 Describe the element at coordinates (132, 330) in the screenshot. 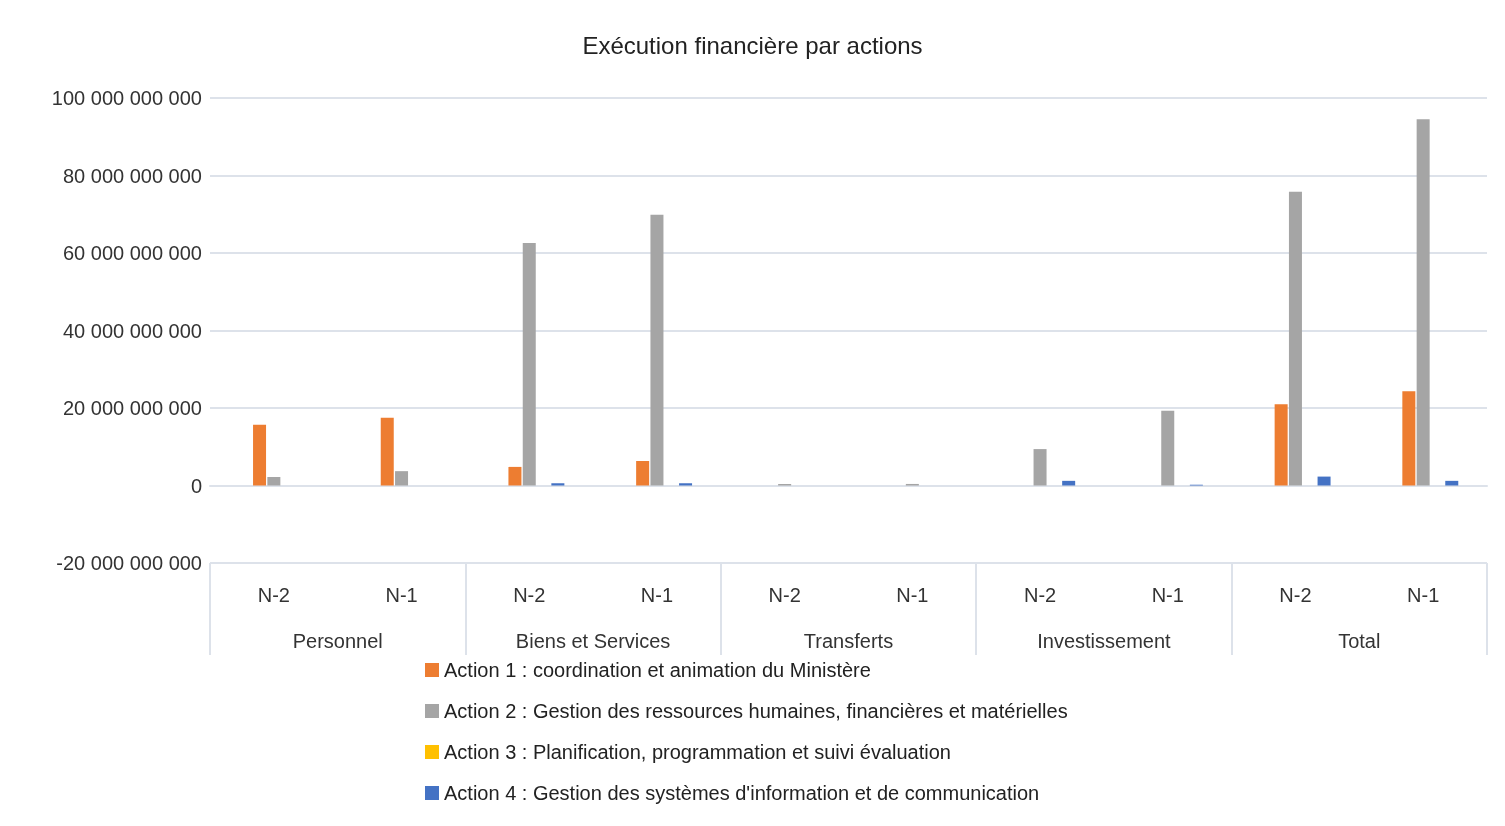

I see `y-tick-label: 40 000 000 000` at that location.